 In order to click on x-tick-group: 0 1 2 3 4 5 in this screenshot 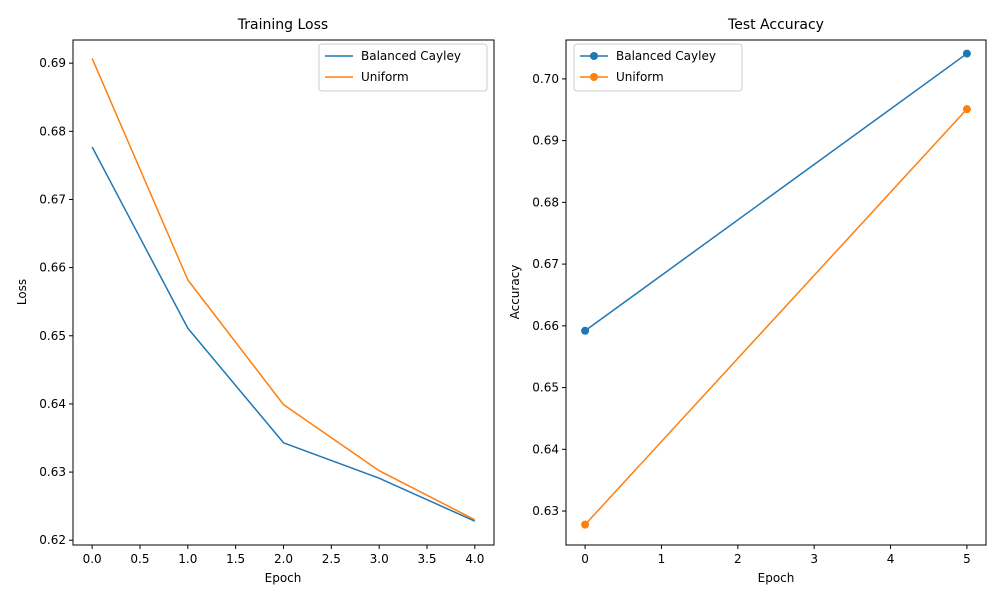, I will do `click(776, 555)`.